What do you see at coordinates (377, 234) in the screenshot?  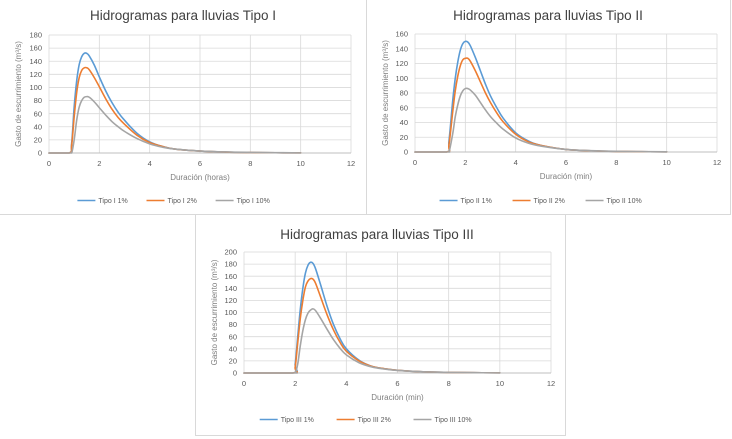 I see `chart-title: Hidrogramas para lluvias Tipo III` at bounding box center [377, 234].